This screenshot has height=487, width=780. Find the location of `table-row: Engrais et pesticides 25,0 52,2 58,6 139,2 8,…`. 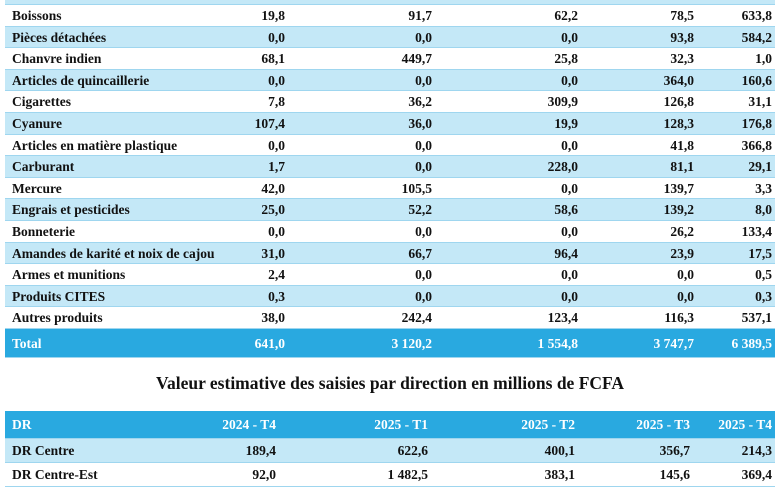

table-row: Engrais et pesticides 25,0 52,2 58,6 139,2 8,… is located at coordinates (390, 210).